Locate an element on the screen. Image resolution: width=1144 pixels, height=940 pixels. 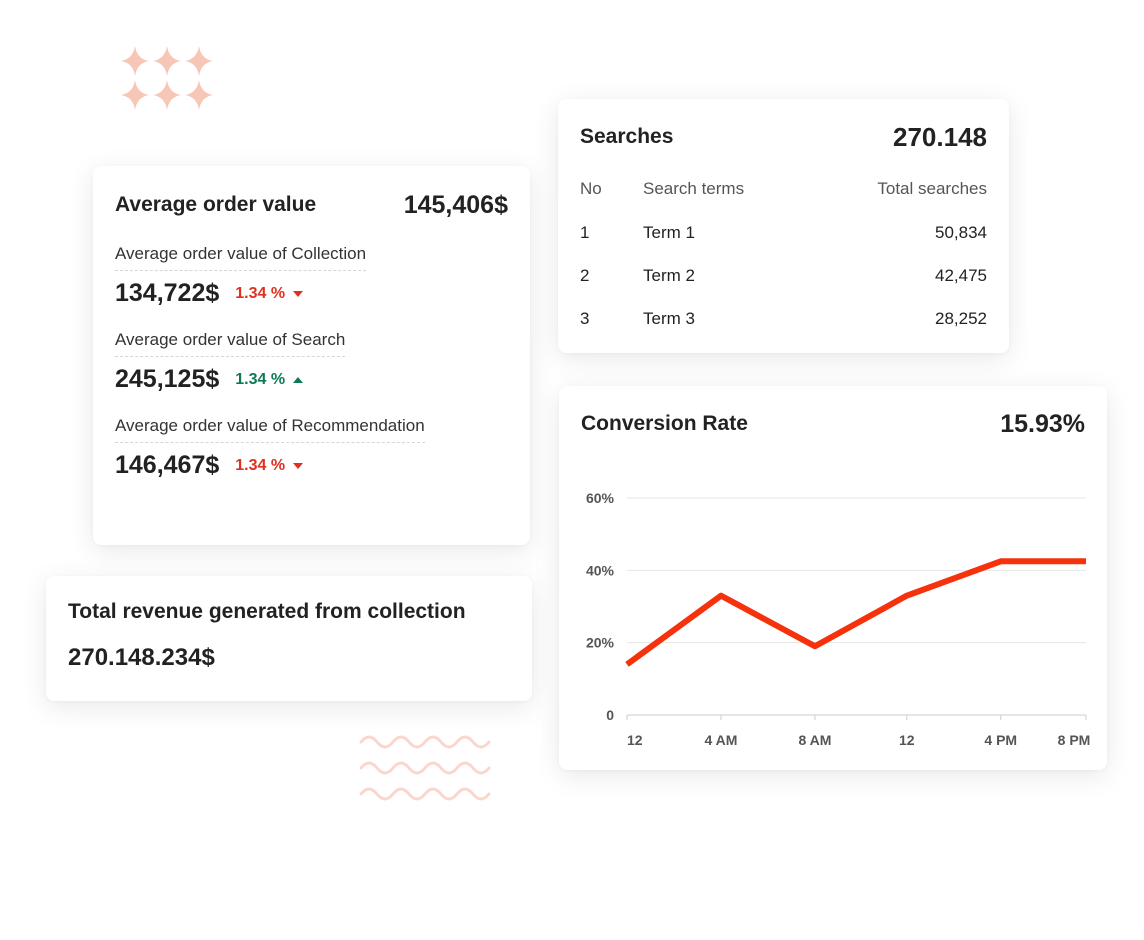
column-header-no: No is located at coordinates (591, 188).